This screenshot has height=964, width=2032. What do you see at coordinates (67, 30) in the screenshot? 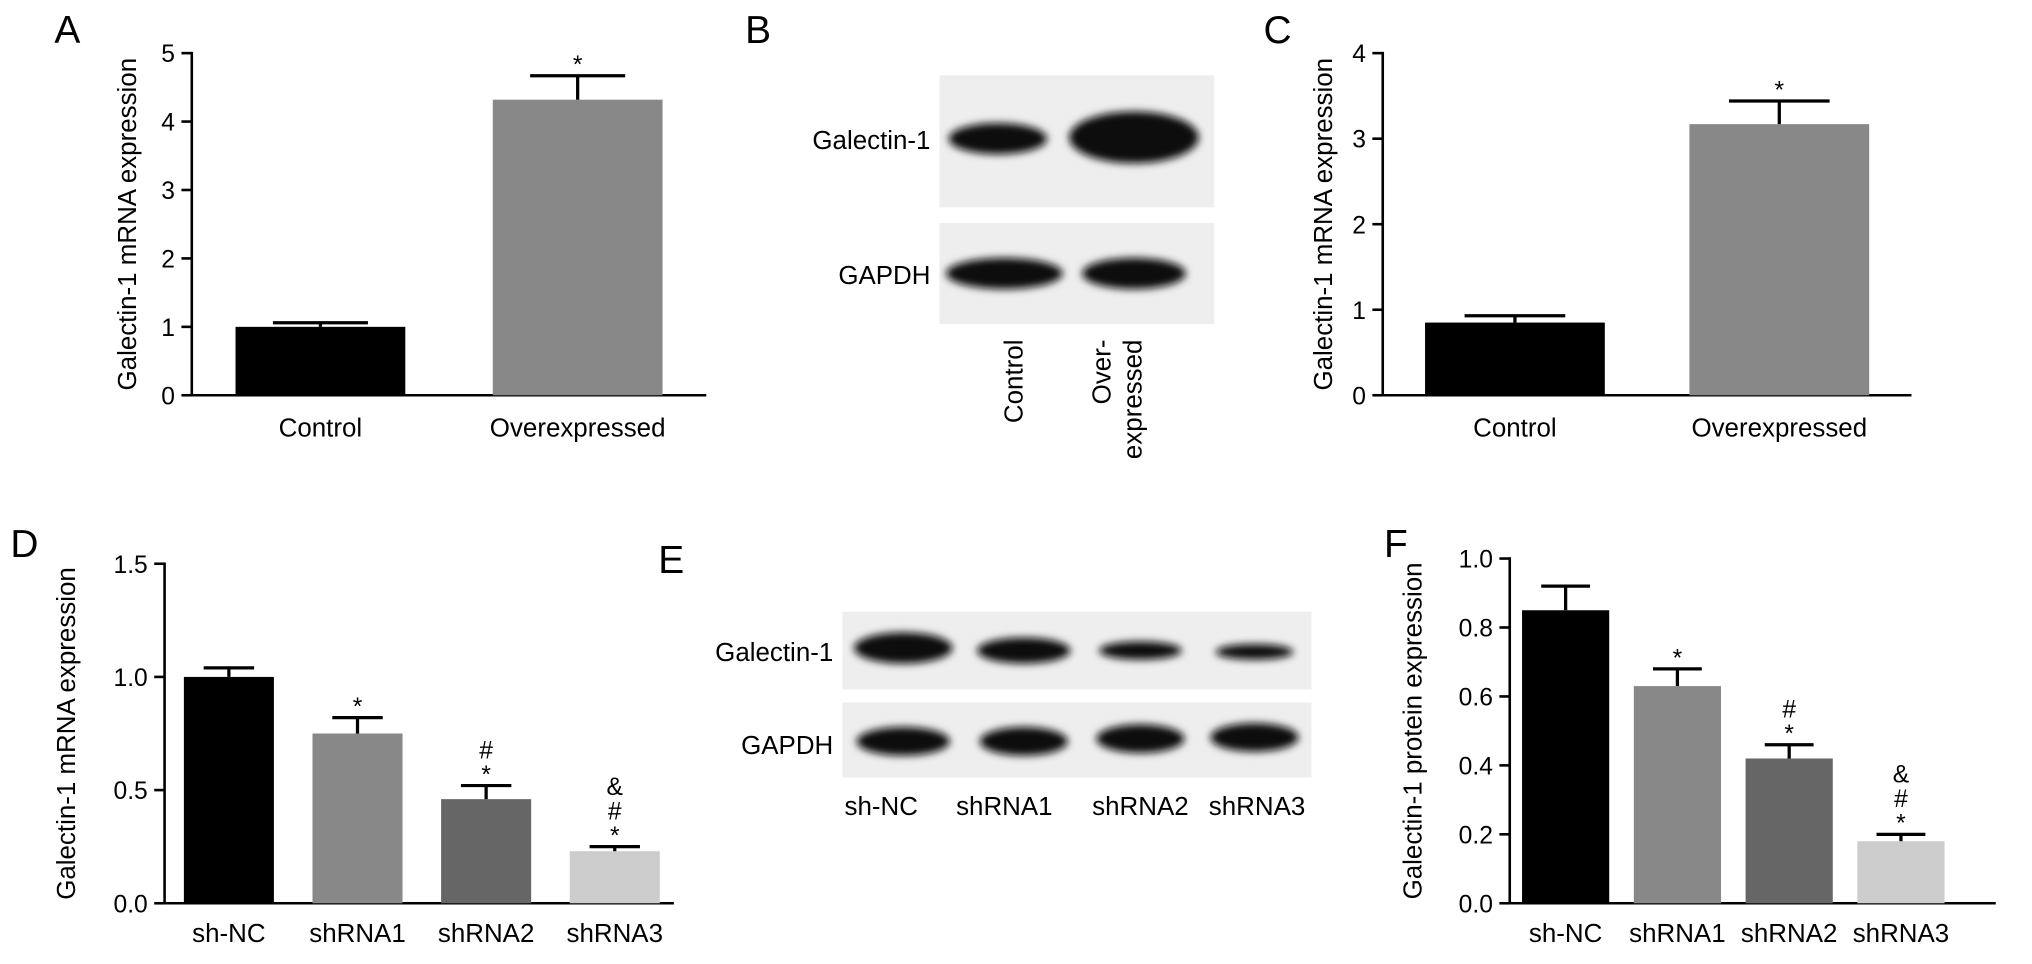
I see `panel-letter: A` at bounding box center [67, 30].